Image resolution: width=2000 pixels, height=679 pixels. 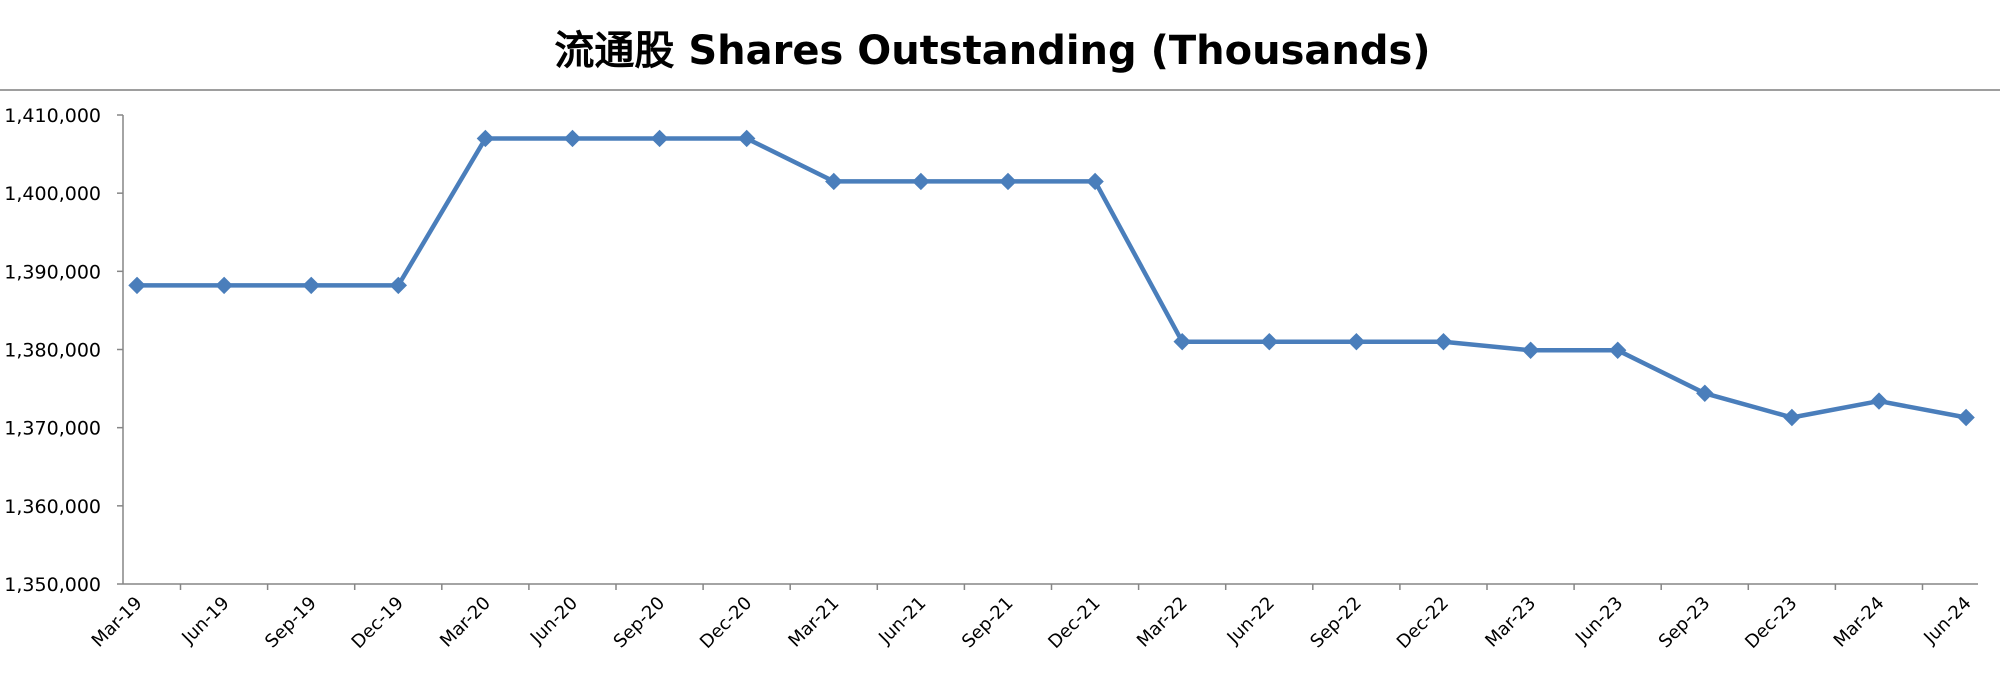 I want to click on y-tick-label: 1,350,000, so click(x=52, y=585).